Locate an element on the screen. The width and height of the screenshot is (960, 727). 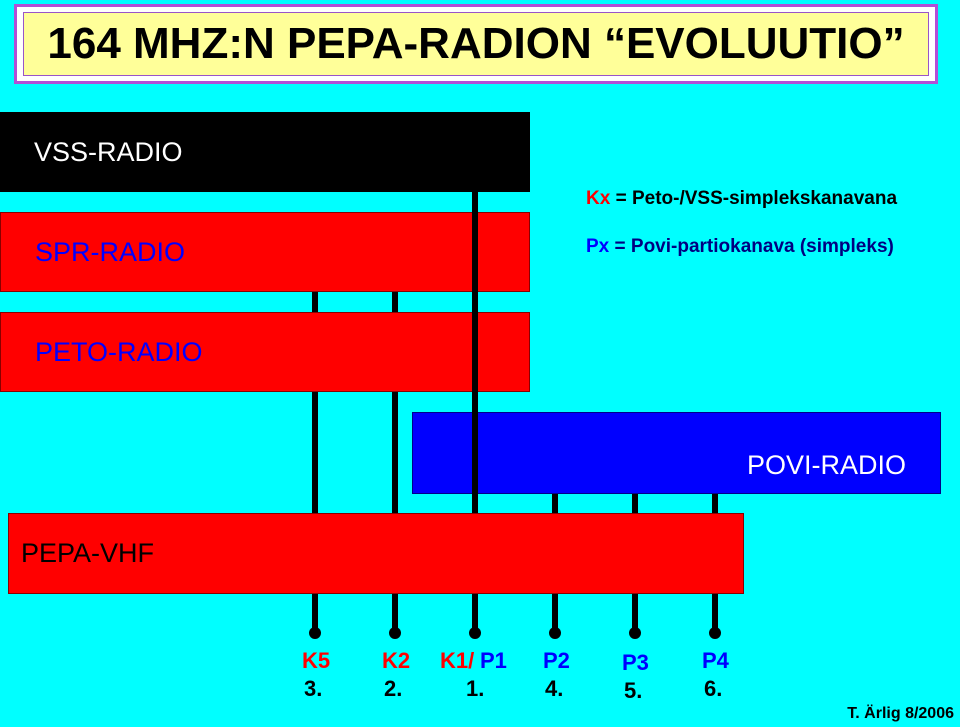
vss-radio-label: VSS-RADIO is located at coordinates (108, 151).